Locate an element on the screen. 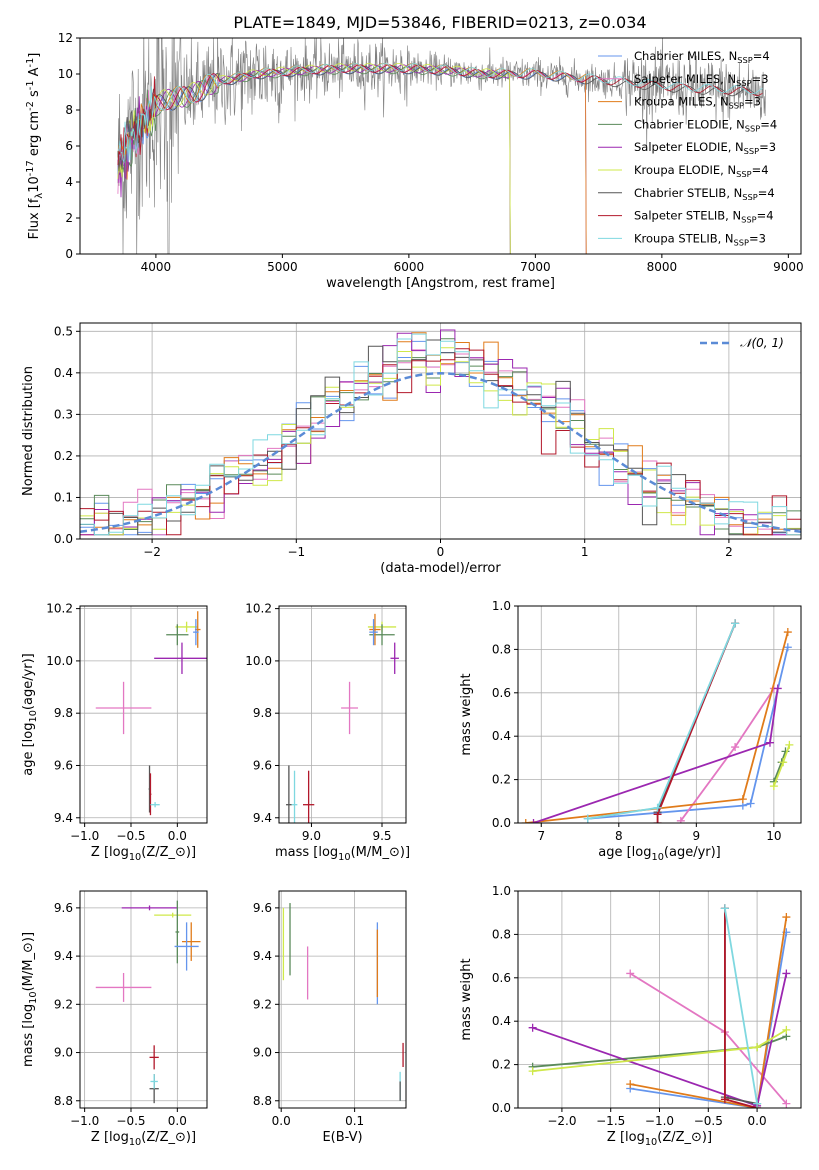 This screenshot has width=819, height=1170. x-tick-label: 0.1 is located at coordinates (354, 1121).